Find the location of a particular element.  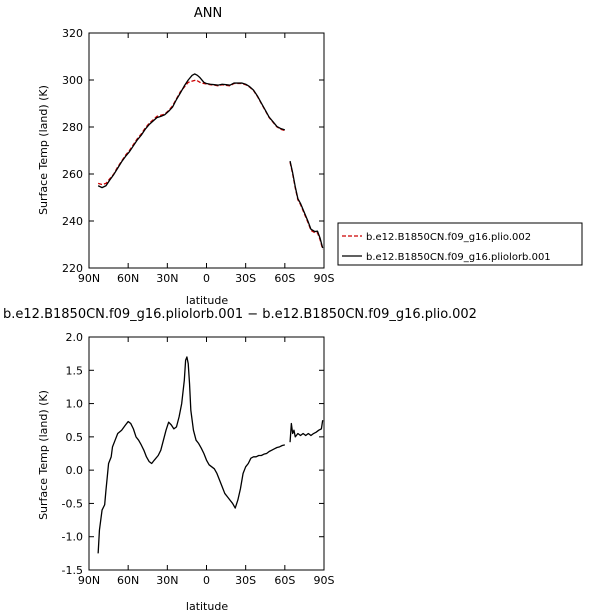

top-x-tick-label: 90N is located at coordinates (89, 278).